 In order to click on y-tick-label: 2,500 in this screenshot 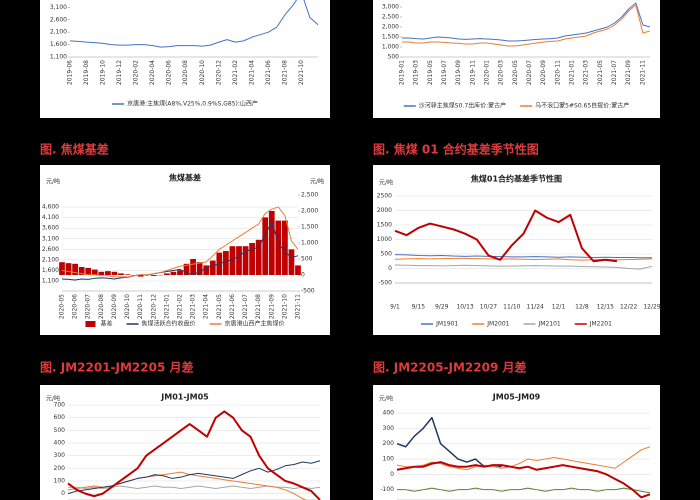, I will do `click(390, 17)`.